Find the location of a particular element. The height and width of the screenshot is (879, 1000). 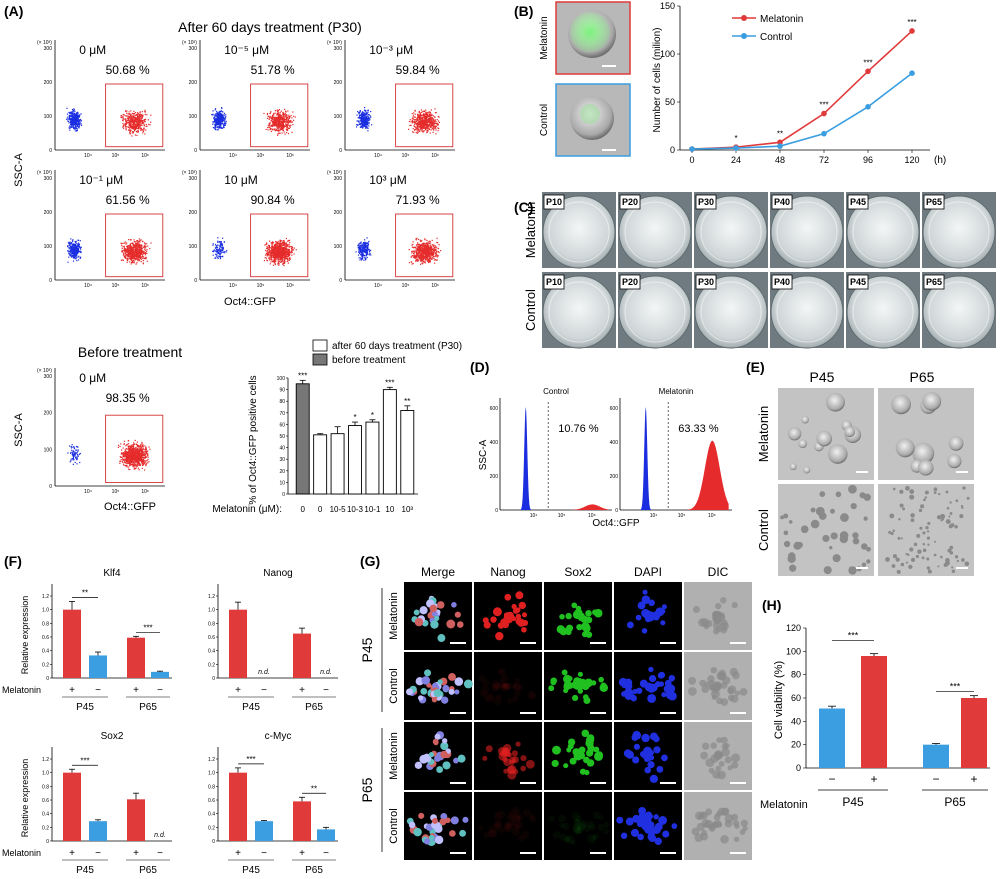

dose-label: 10⁻³ μM is located at coordinates (391, 50).